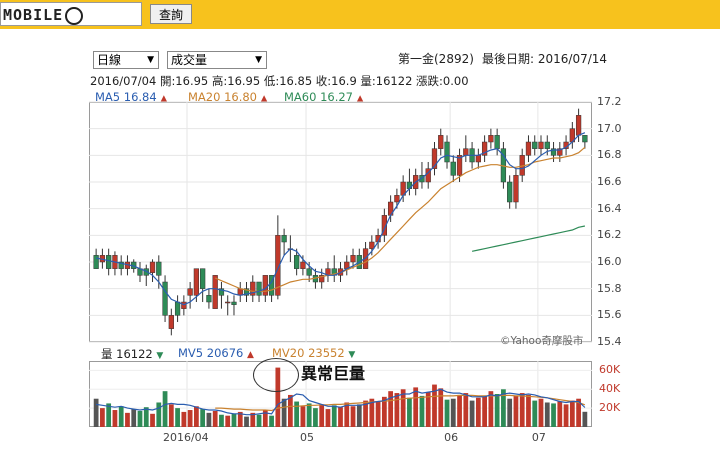  Describe the element at coordinates (609, 341) in the screenshot. I see `y-tick-label: 15.4` at that location.